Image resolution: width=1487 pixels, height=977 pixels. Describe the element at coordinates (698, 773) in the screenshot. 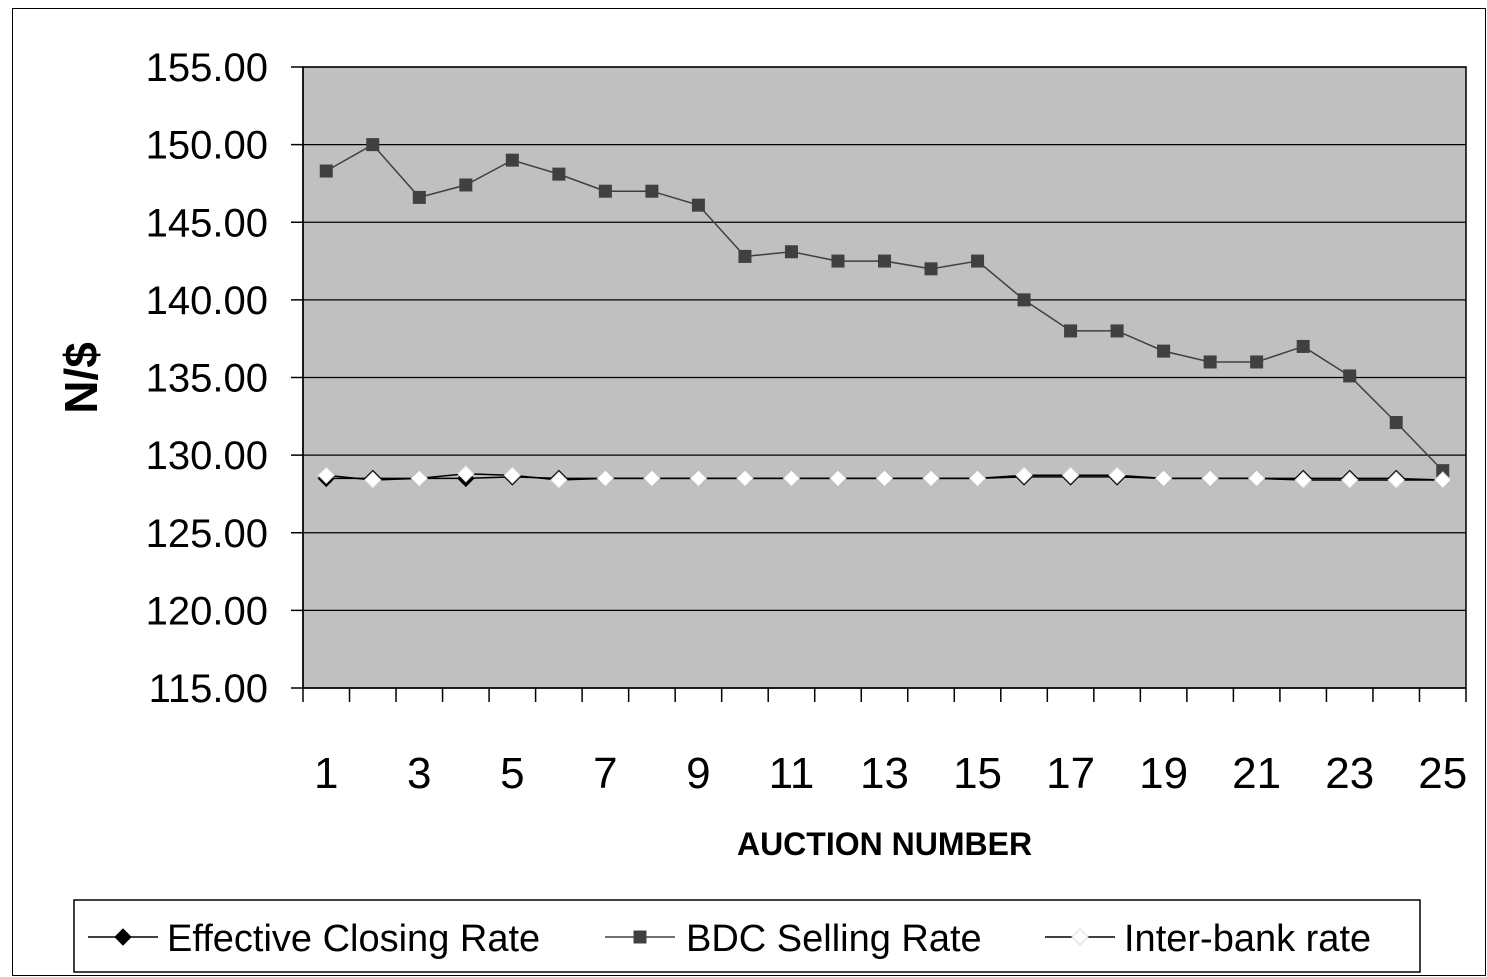

I see `x-tick-label: 9` at that location.